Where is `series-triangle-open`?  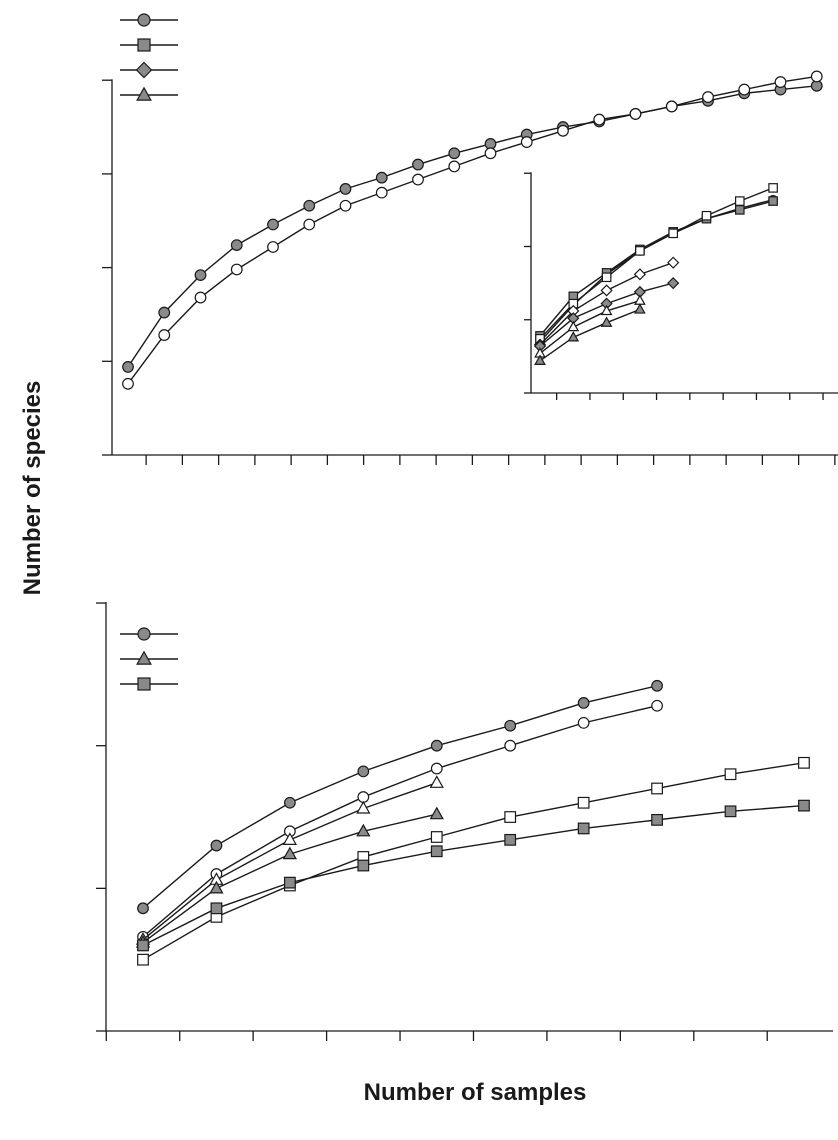 series-triangle-open is located at coordinates (590, 326).